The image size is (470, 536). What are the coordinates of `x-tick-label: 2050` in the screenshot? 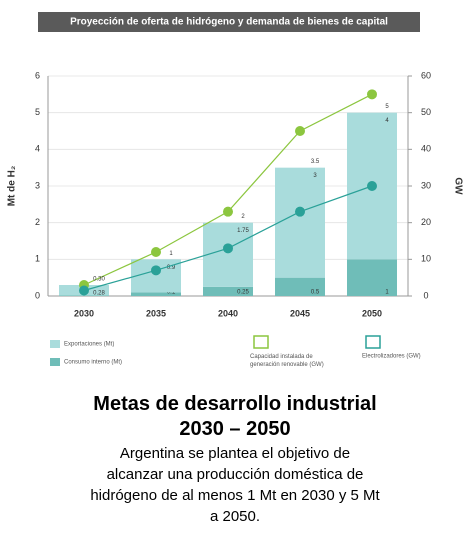 It's located at (372, 313).